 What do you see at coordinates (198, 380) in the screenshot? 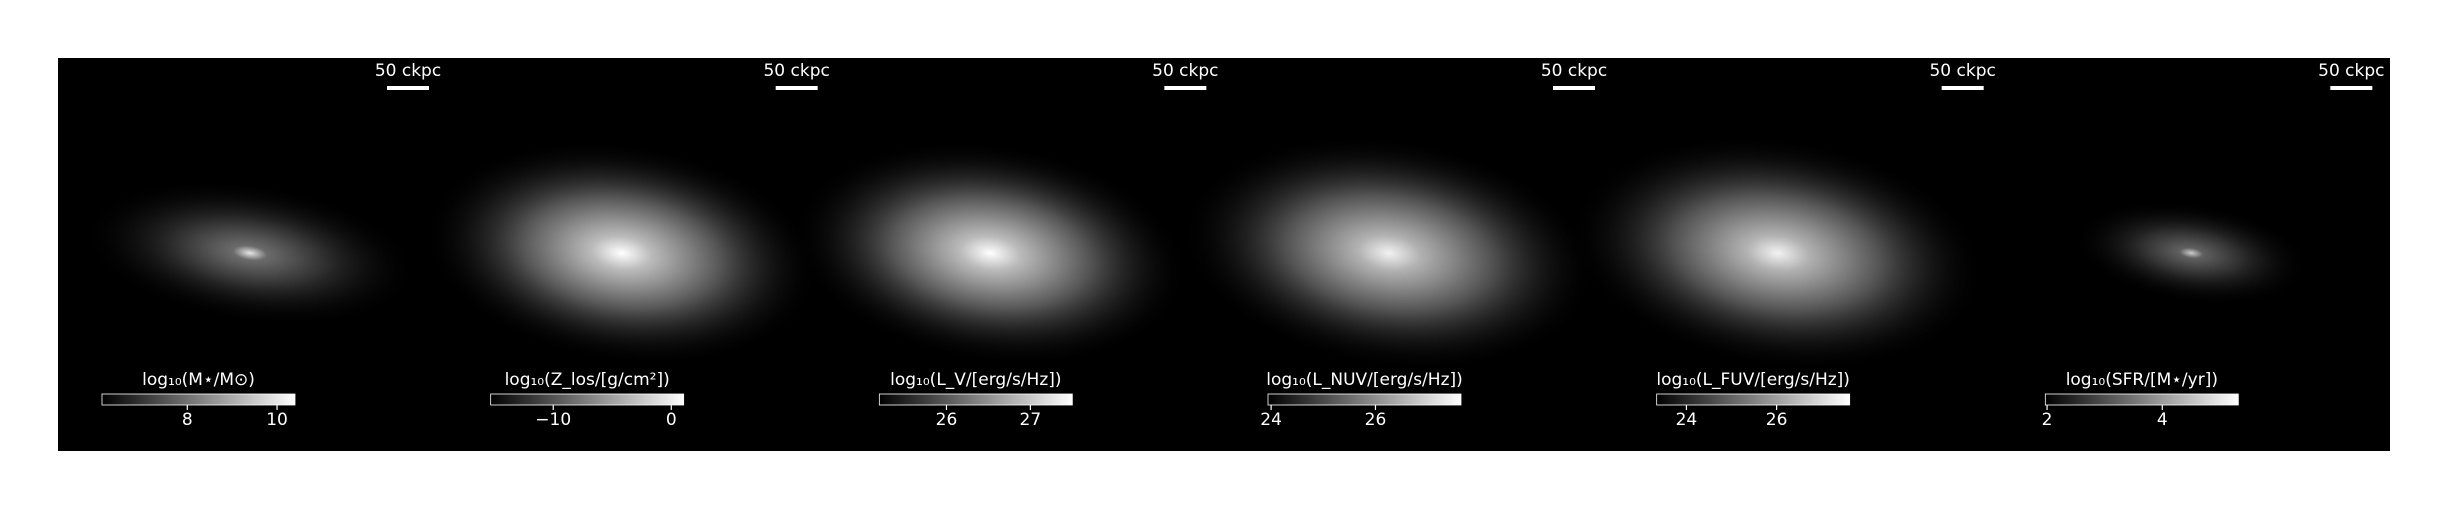
I see `colorbar-label: log₁₀(M⋆/M⊙)` at bounding box center [198, 380].